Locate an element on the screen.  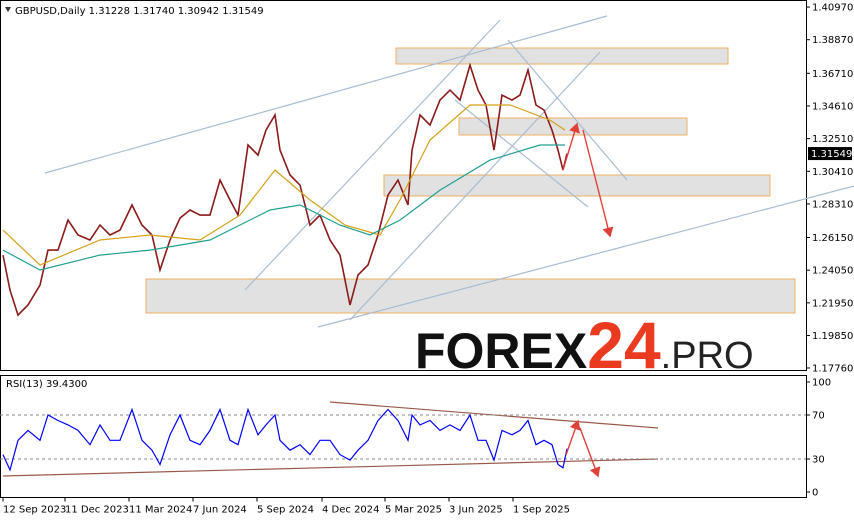
series-line is located at coordinates (285, 439).